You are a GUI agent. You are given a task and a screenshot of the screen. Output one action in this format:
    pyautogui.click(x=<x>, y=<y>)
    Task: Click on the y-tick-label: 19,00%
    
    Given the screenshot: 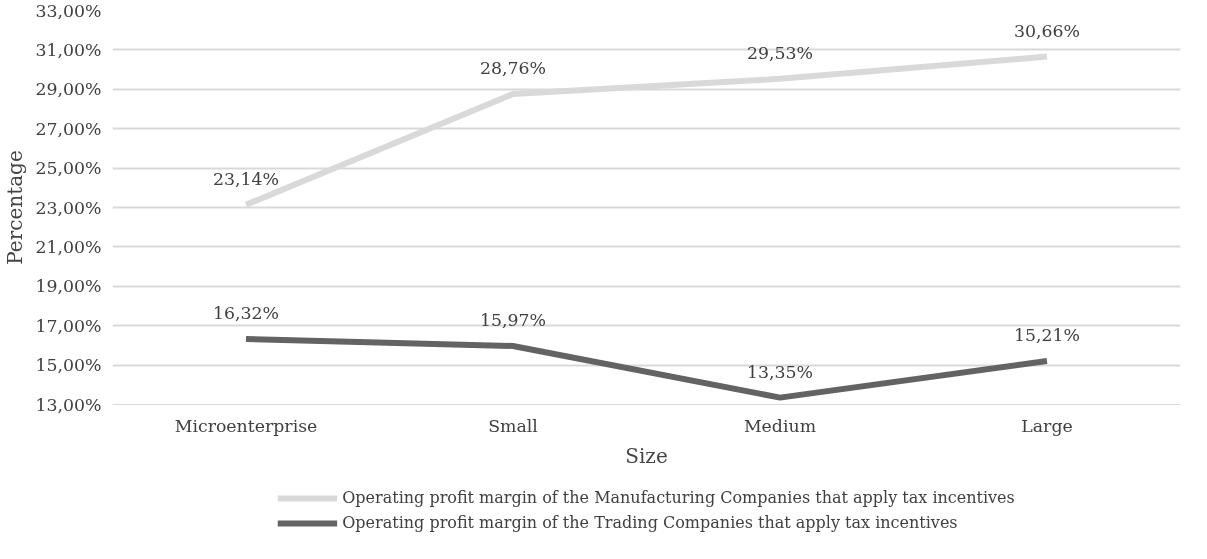 What is the action you would take?
    pyautogui.click(x=68, y=286)
    